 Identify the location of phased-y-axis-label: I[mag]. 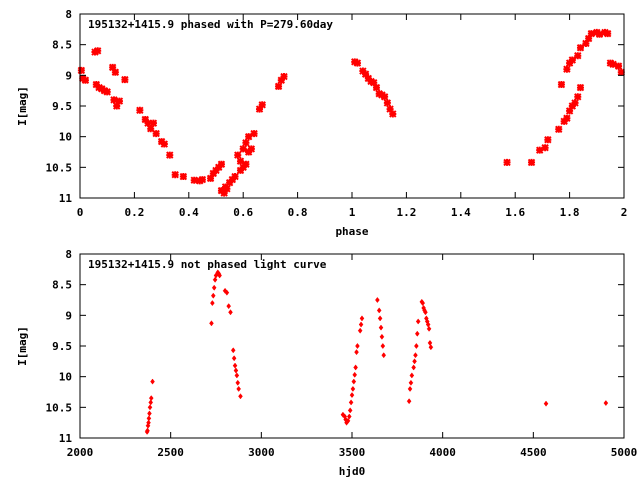
(22, 106).